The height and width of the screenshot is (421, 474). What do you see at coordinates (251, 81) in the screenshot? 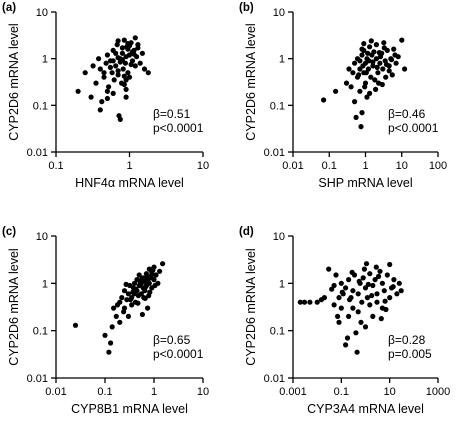
I see `y-axis-label: CYP2D6 mRNA level` at bounding box center [251, 81].